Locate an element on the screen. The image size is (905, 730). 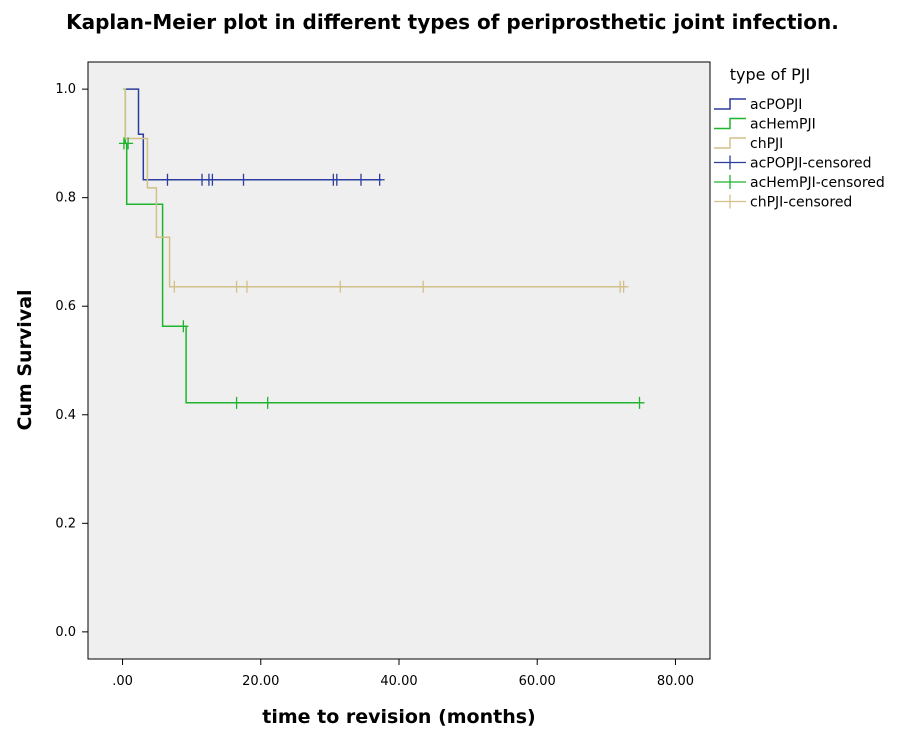
legend-label: acPOPJI-censored is located at coordinates (810, 164).